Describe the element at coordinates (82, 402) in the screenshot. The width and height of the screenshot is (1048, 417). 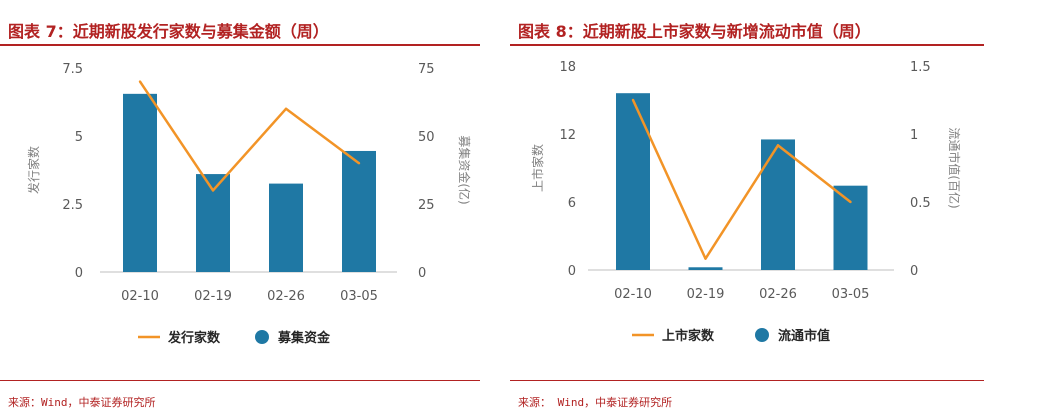
I see `chart-source: 来源：Wind，中泰证券研究所` at that location.